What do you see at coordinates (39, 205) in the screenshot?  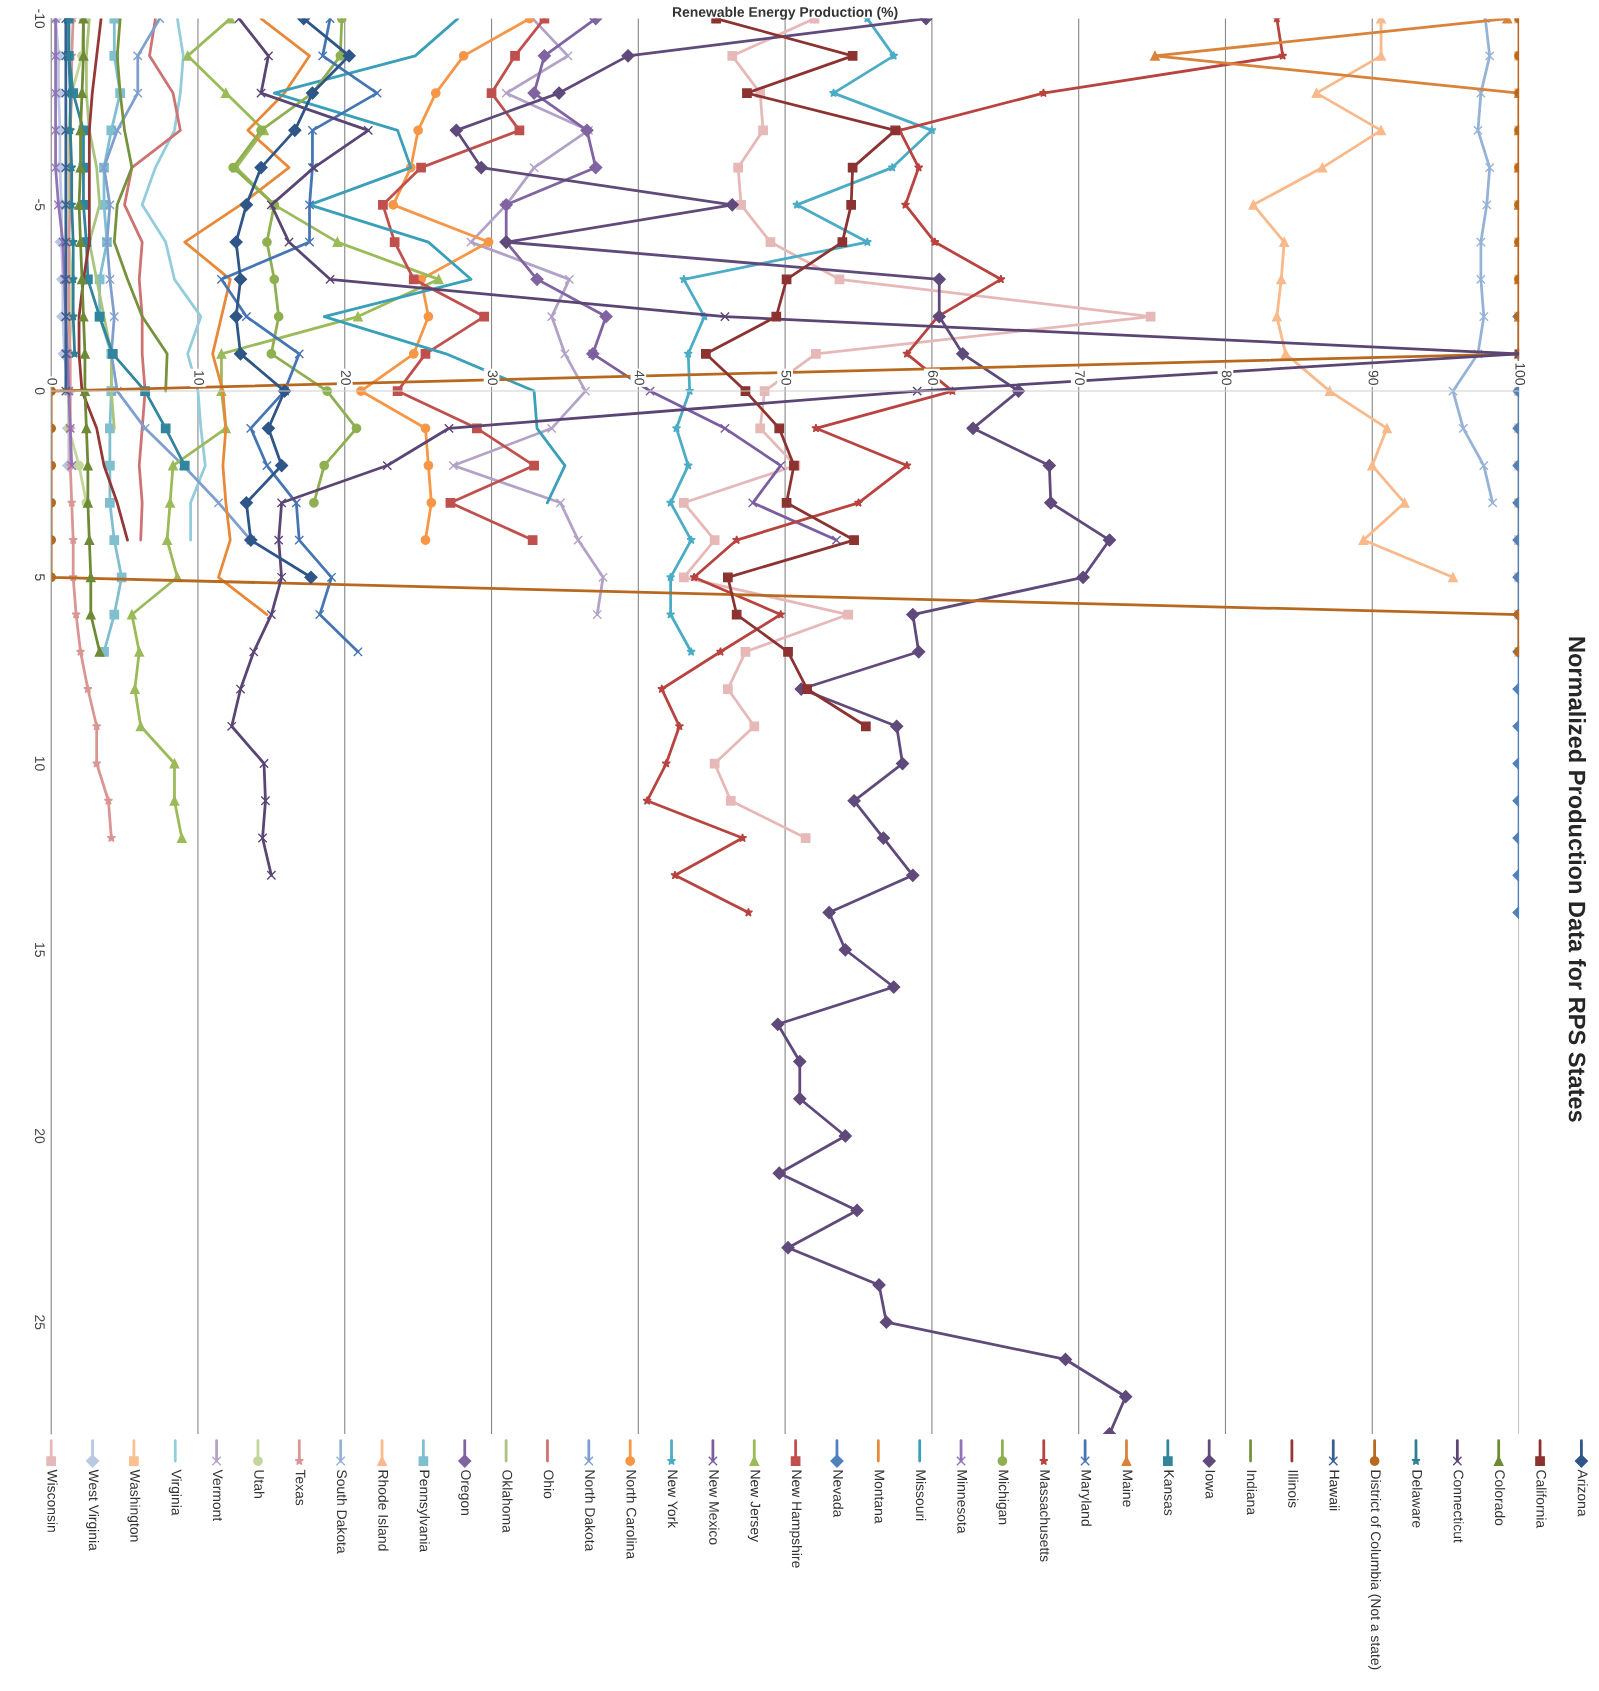 I see `y-tick-label: -5` at bounding box center [39, 205].